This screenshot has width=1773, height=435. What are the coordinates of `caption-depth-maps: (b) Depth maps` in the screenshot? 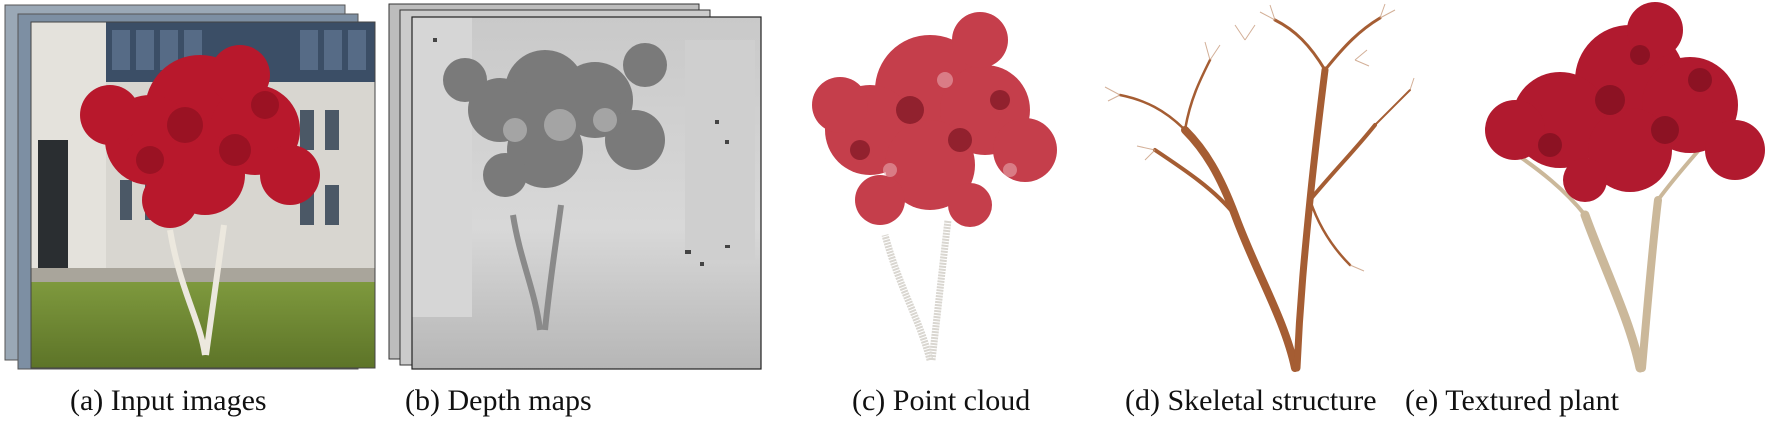 It's located at (498, 400).